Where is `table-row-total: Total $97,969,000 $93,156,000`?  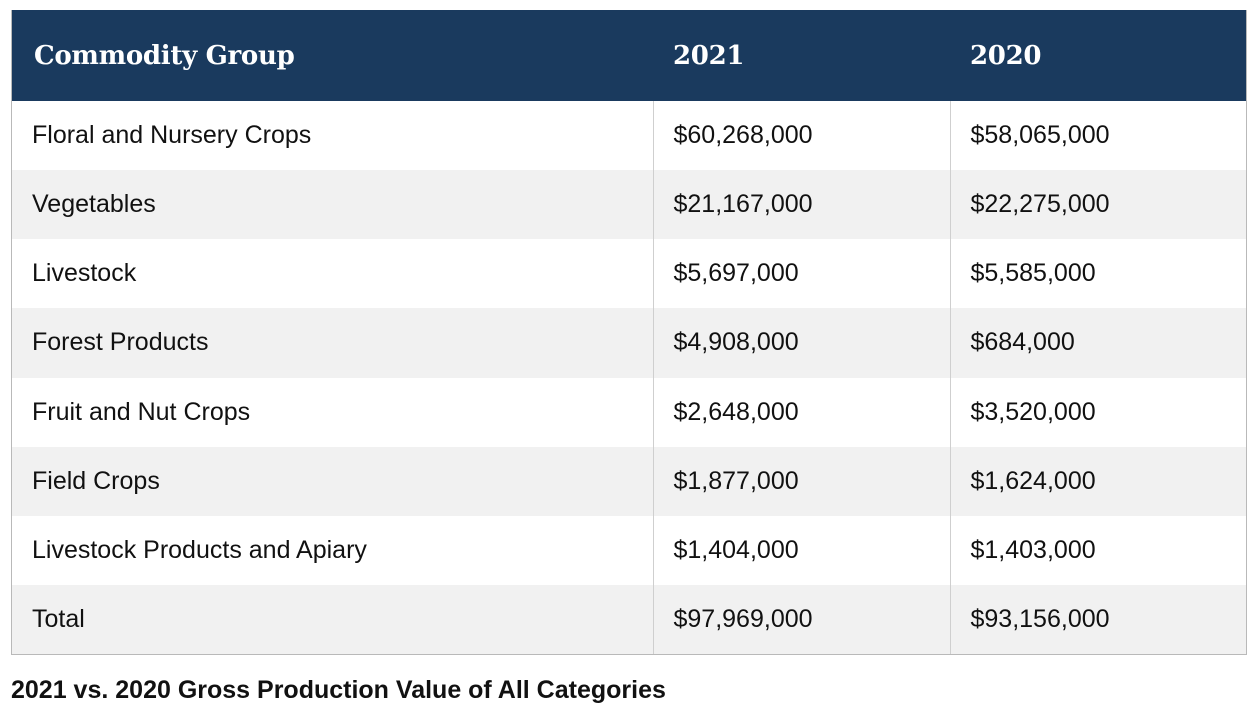
table-row-total: Total $97,969,000 $93,156,000 is located at coordinates (629, 619).